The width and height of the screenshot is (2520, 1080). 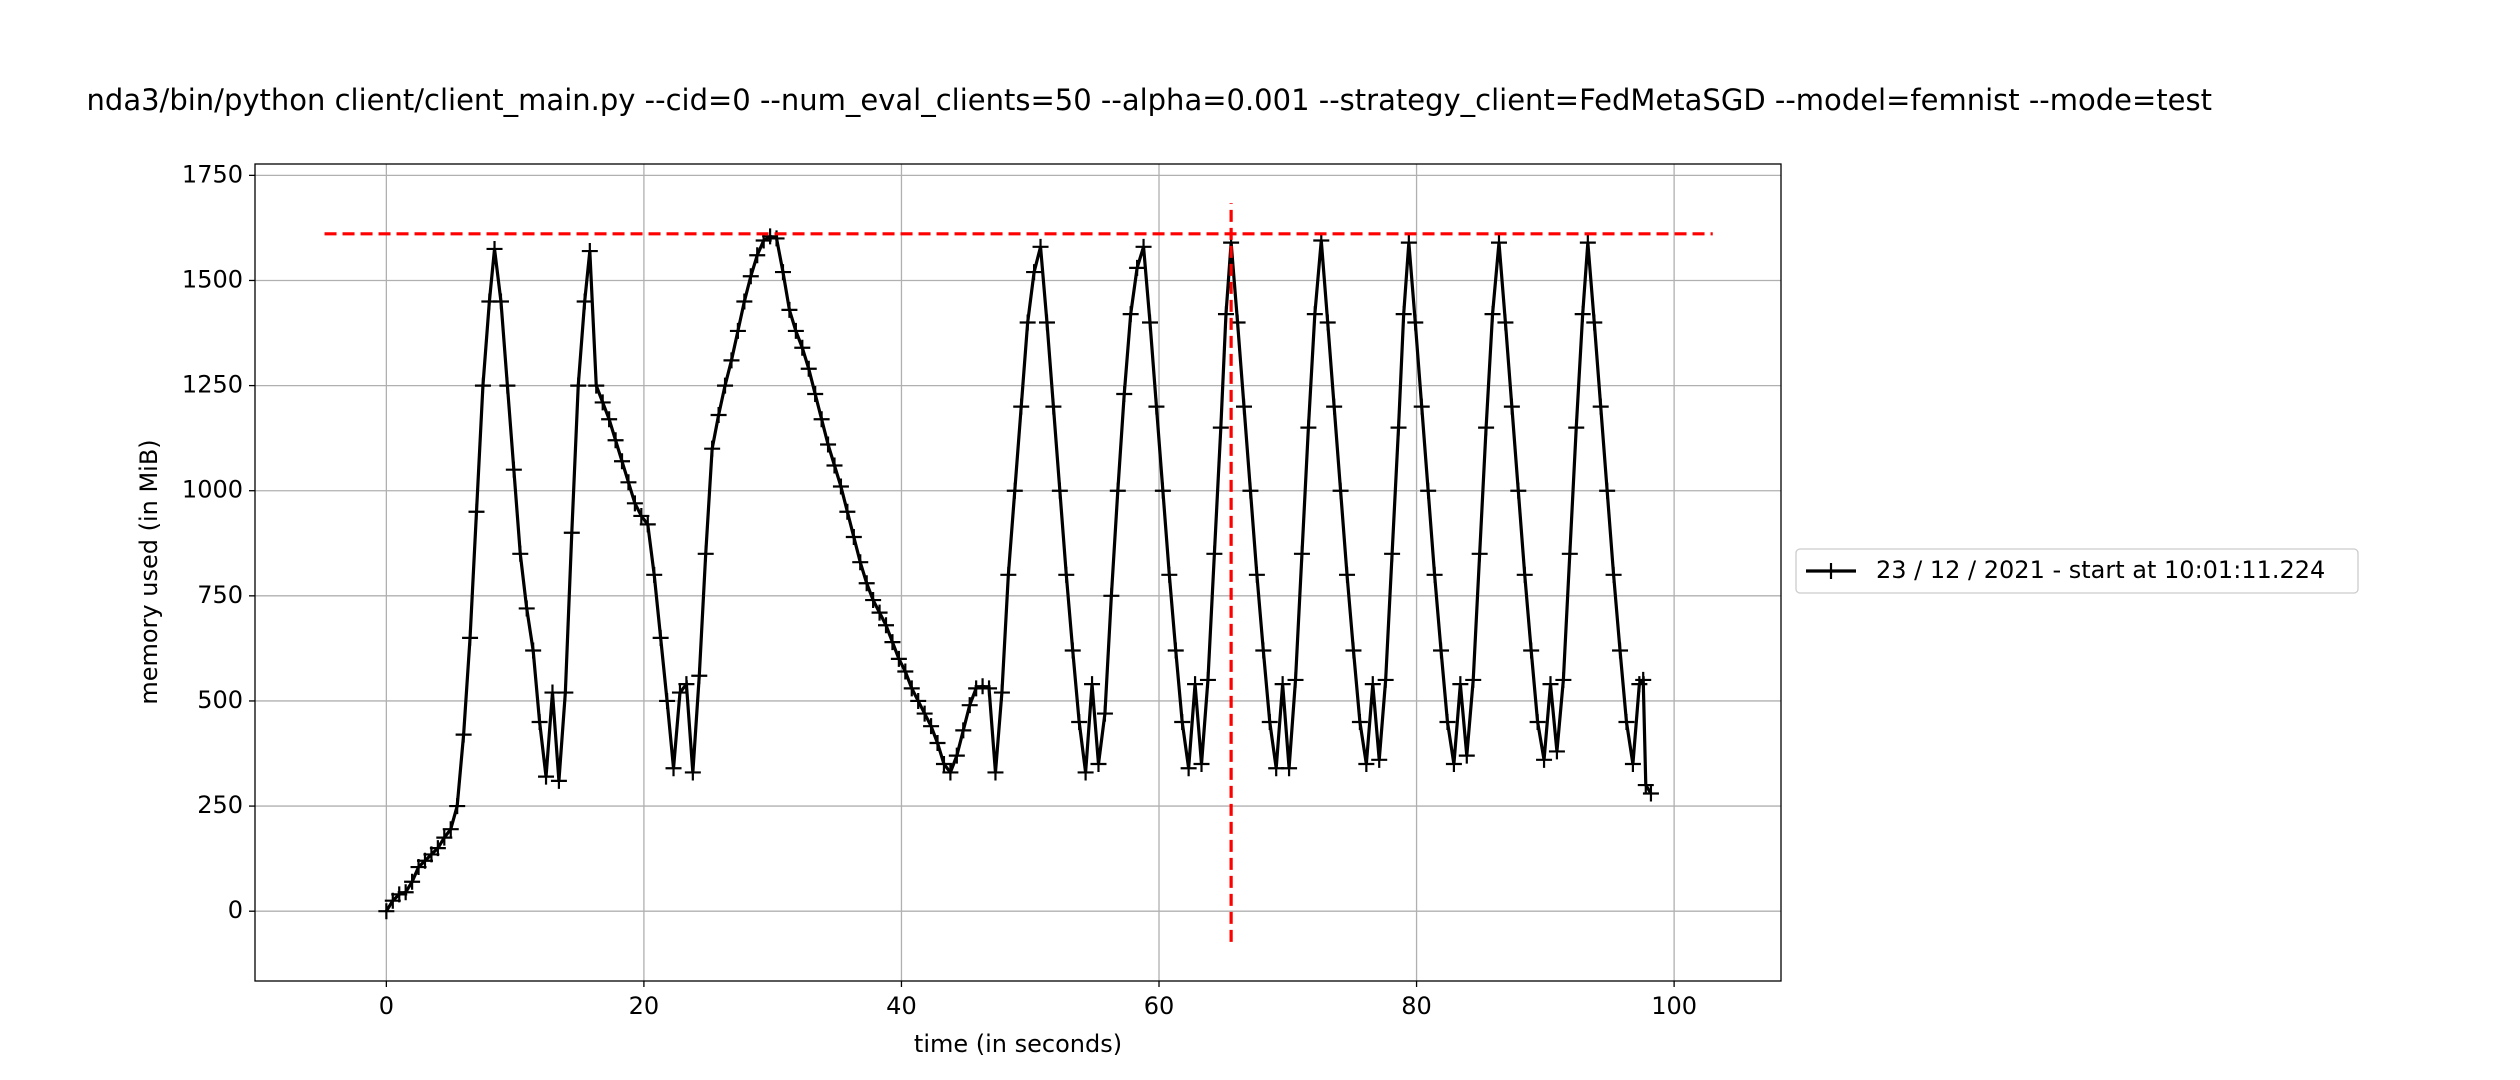 I want to click on legend-box, so click(x=2077, y=571).